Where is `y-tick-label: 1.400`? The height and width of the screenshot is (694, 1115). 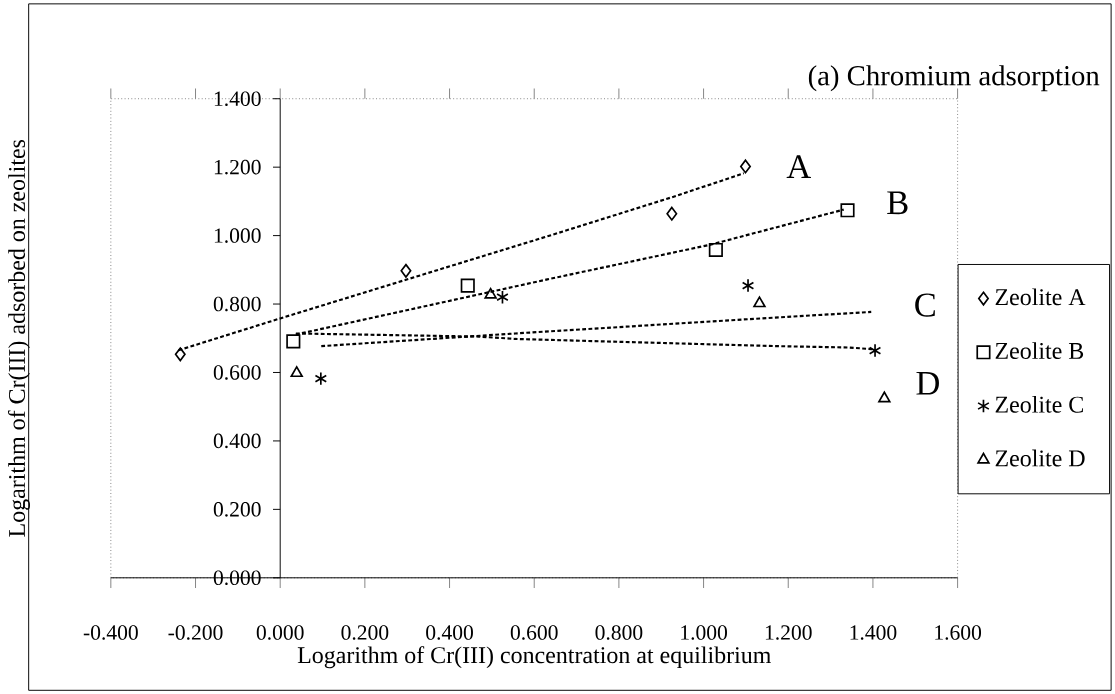 y-tick-label: 1.400 is located at coordinates (237, 98).